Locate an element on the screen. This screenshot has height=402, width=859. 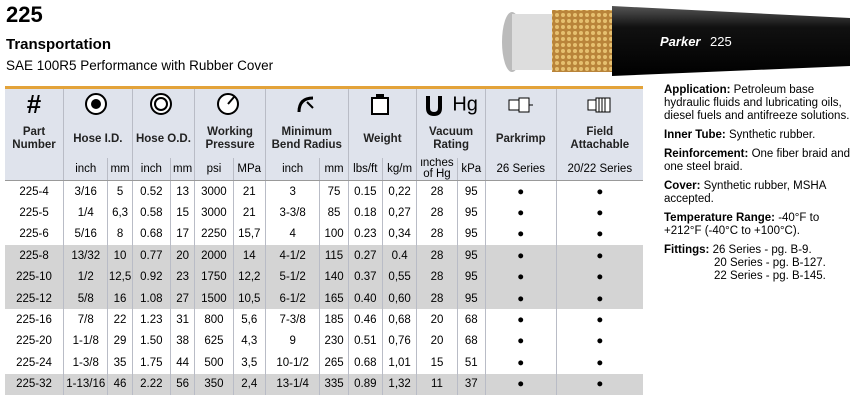
hose-brand: Parker is located at coordinates (680, 41).